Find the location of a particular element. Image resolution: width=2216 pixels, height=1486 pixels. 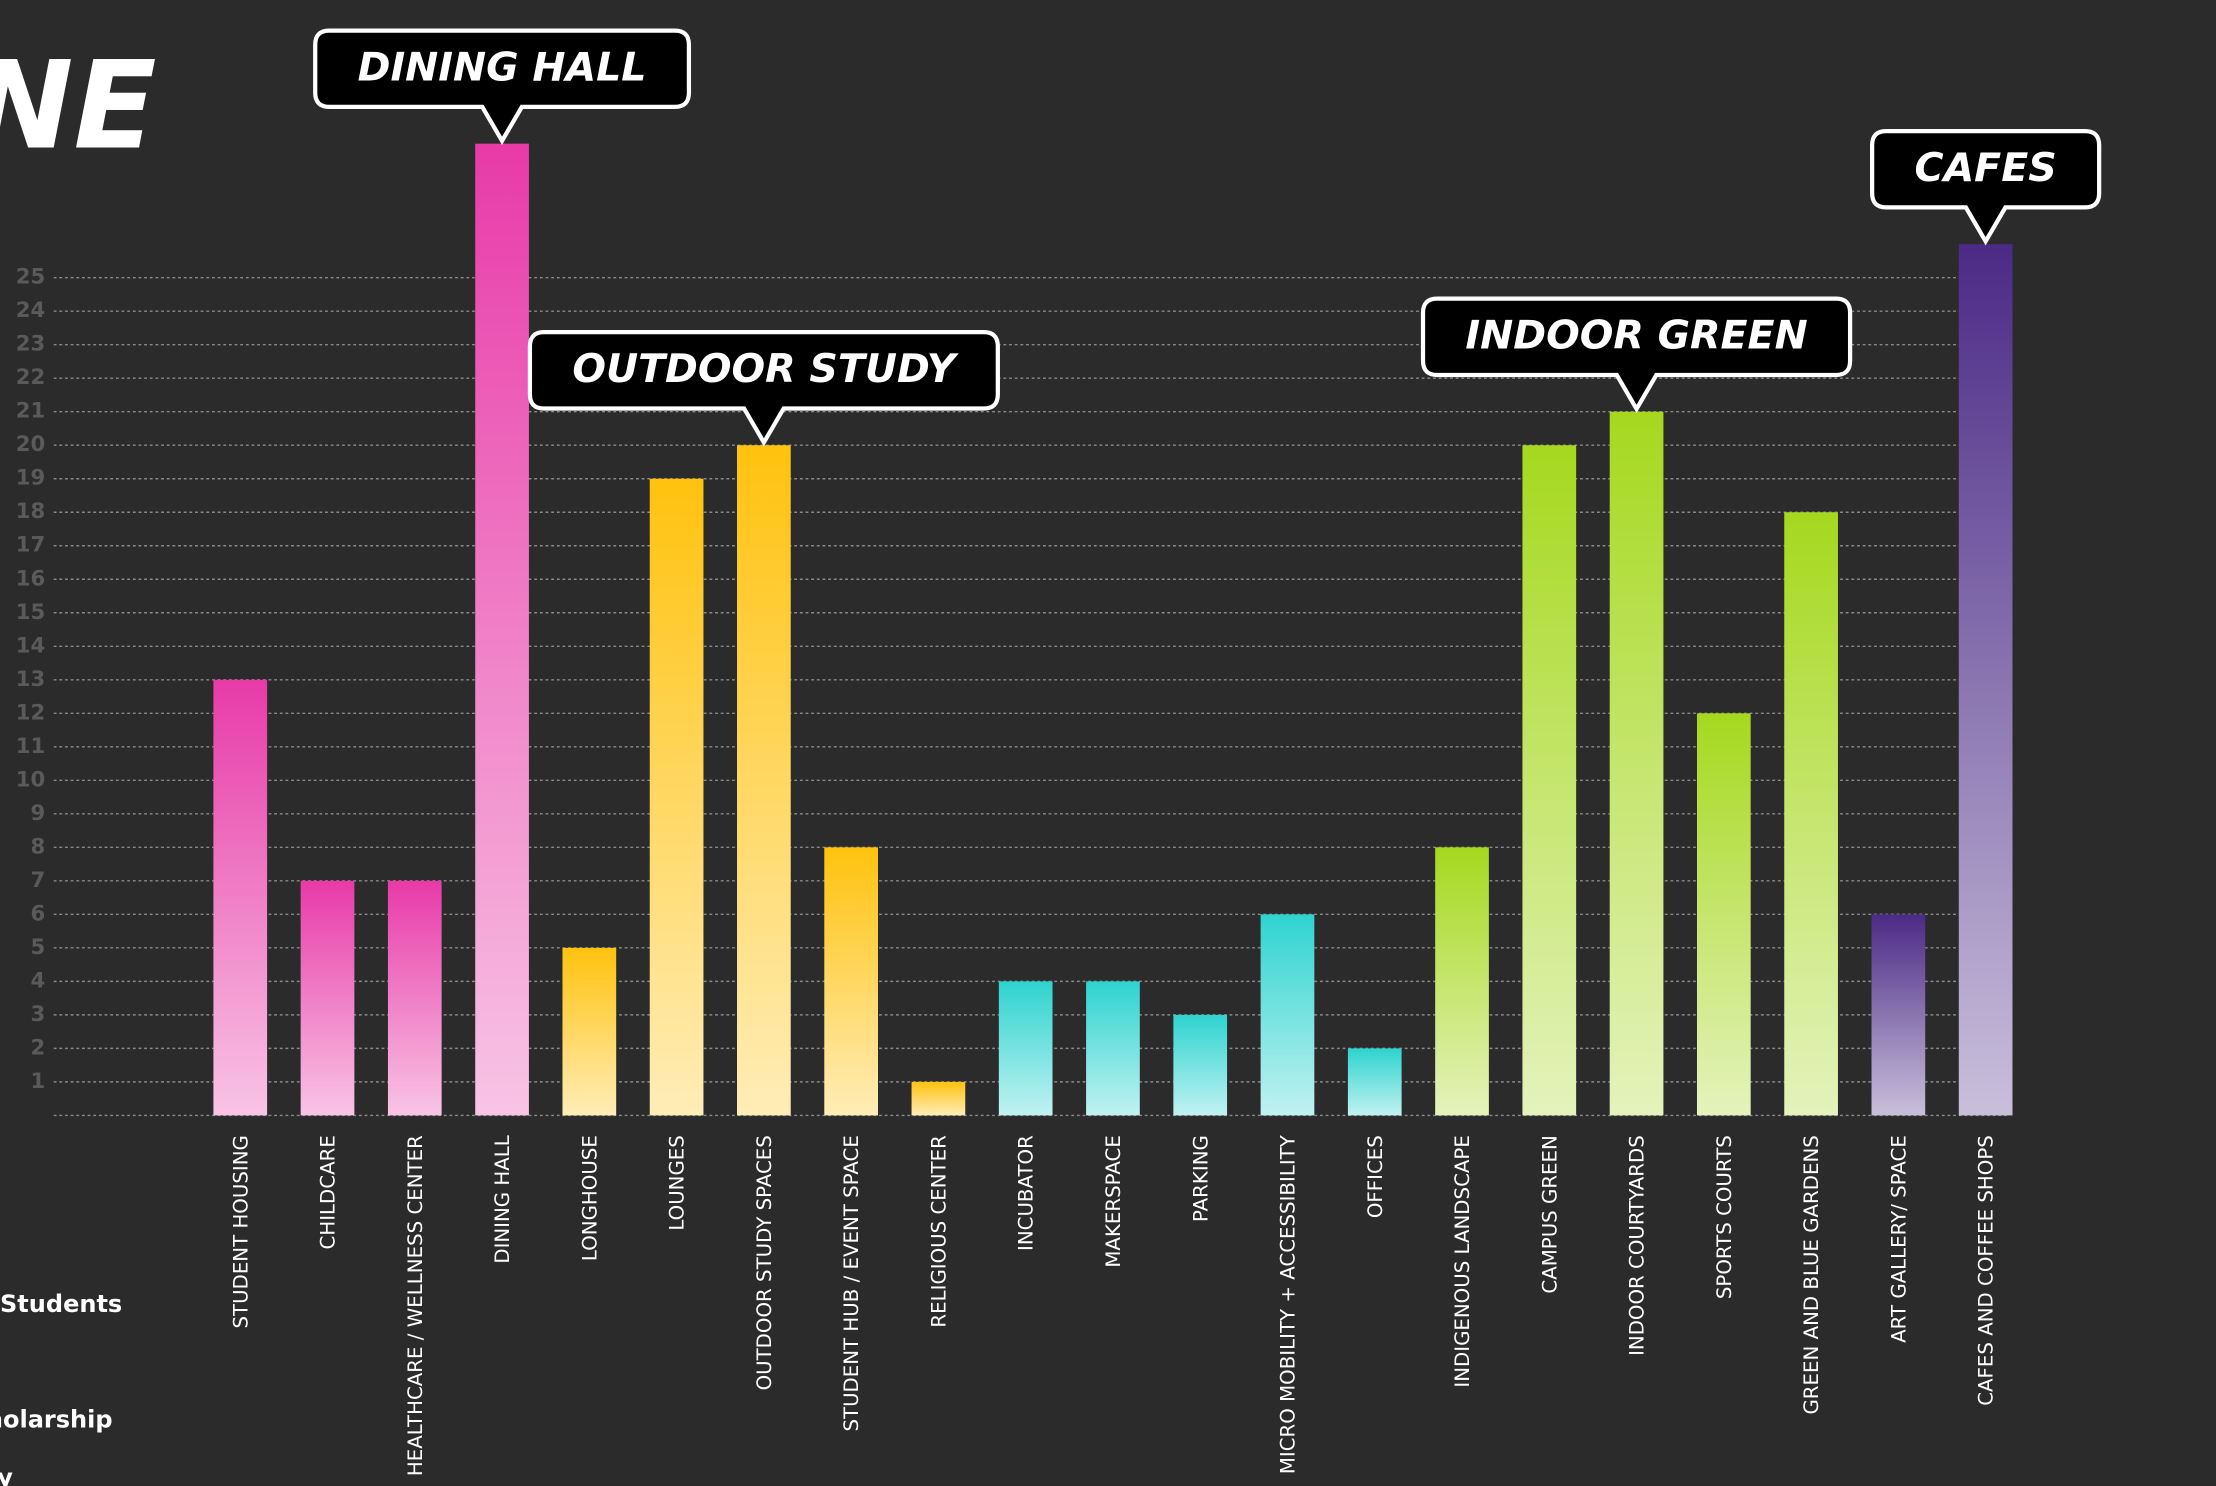

y-tick-label: 11 is located at coordinates (31, 745).